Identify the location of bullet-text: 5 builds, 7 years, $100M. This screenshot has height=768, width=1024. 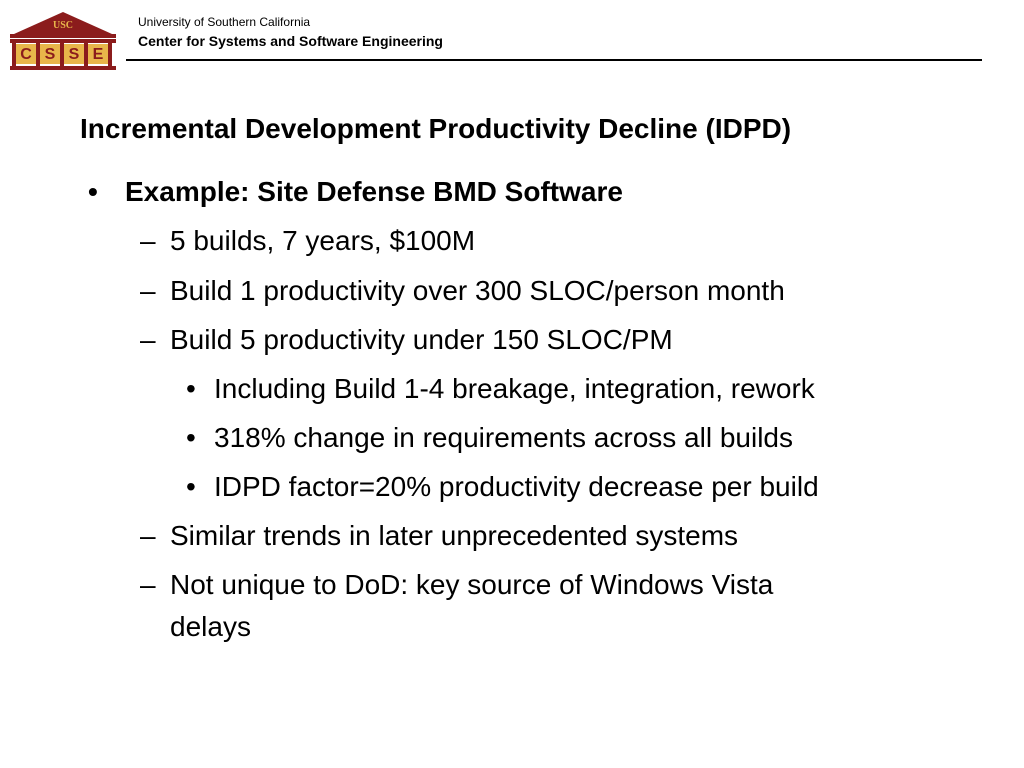
(323, 240).